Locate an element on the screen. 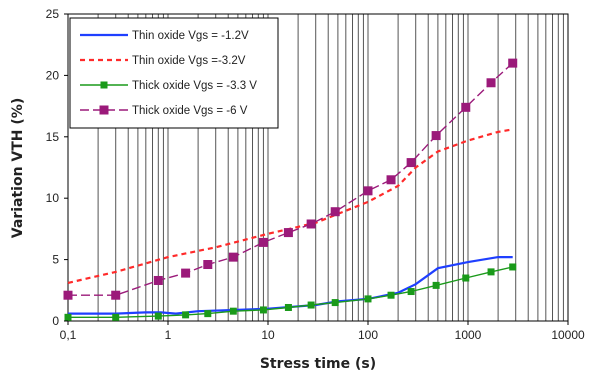 Image resolution: width=592 pixels, height=373 pixels. legend-item: Thick oxide Vgs = -6 V is located at coordinates (164, 111).